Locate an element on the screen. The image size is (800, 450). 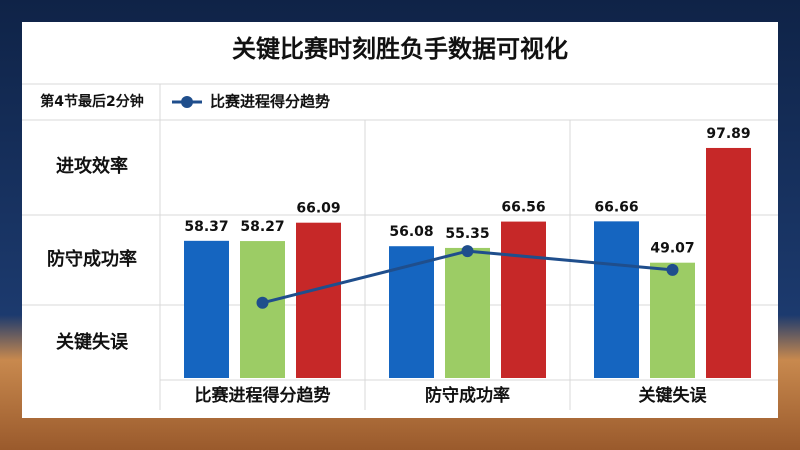
row-label: 关键失误 is located at coordinates (92, 342).